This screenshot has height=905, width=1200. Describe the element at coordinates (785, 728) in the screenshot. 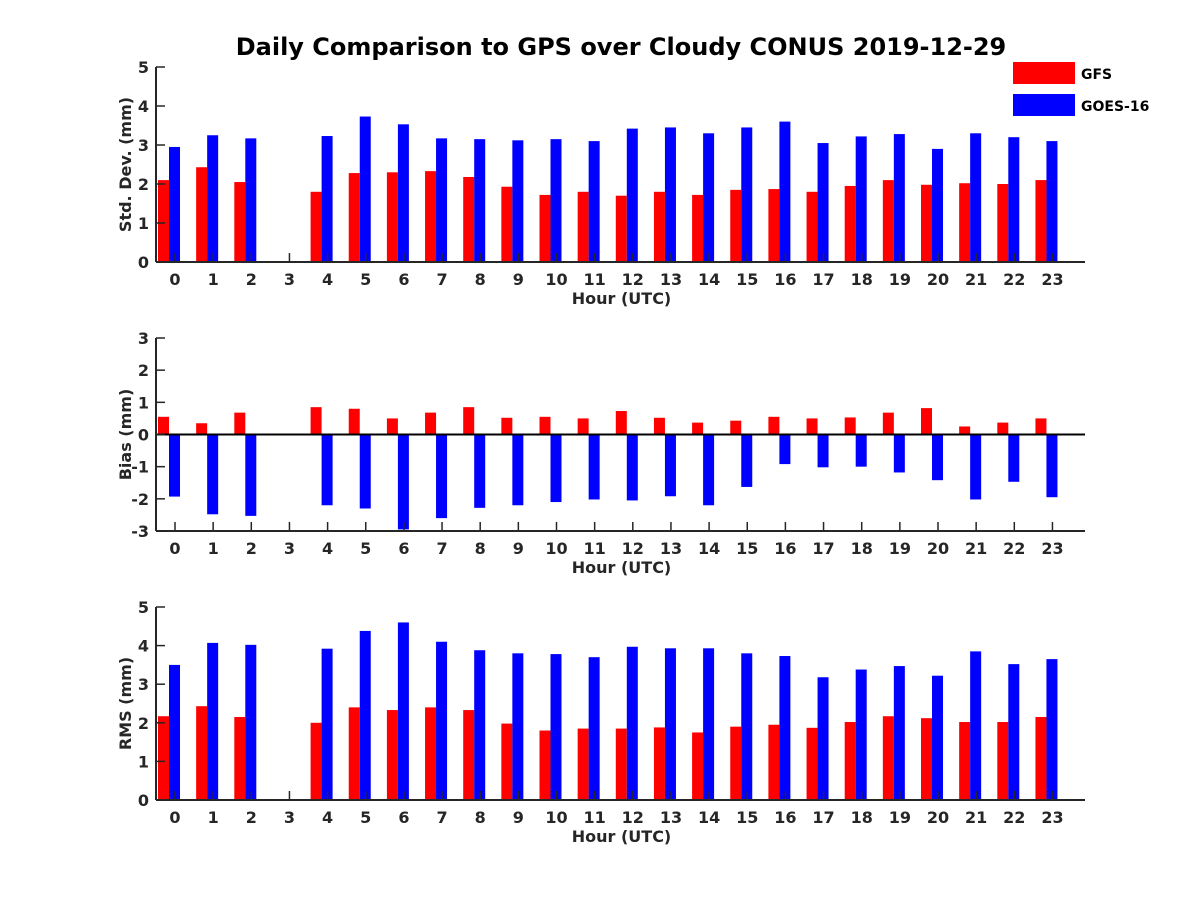

I see `bar-rms-goes16-h16` at that location.